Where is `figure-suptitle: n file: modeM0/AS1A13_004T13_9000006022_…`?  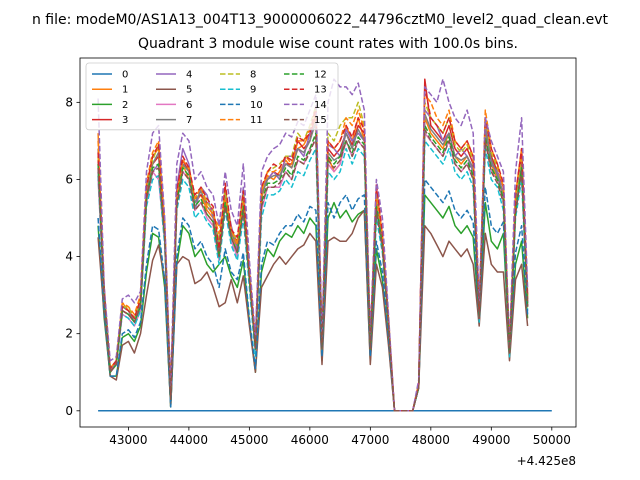
figure-suptitle: n file: modeM0/AS1A13_004T13_9000006022_… is located at coordinates (320, 20).